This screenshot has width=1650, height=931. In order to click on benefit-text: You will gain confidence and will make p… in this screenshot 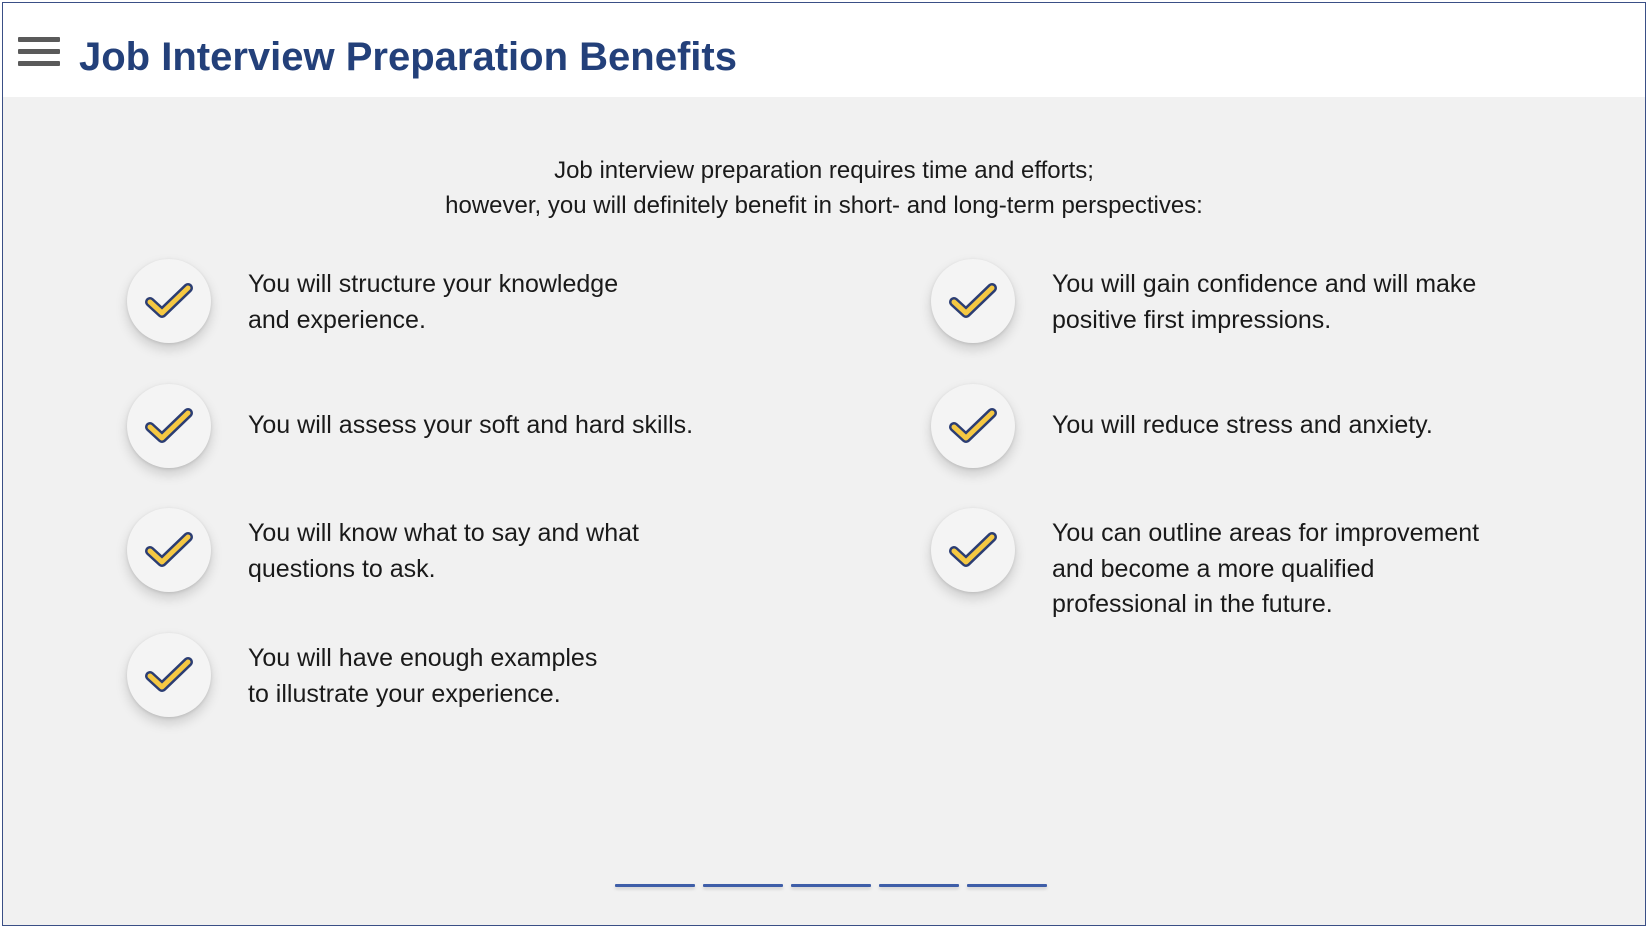, I will do `click(1264, 302)`.